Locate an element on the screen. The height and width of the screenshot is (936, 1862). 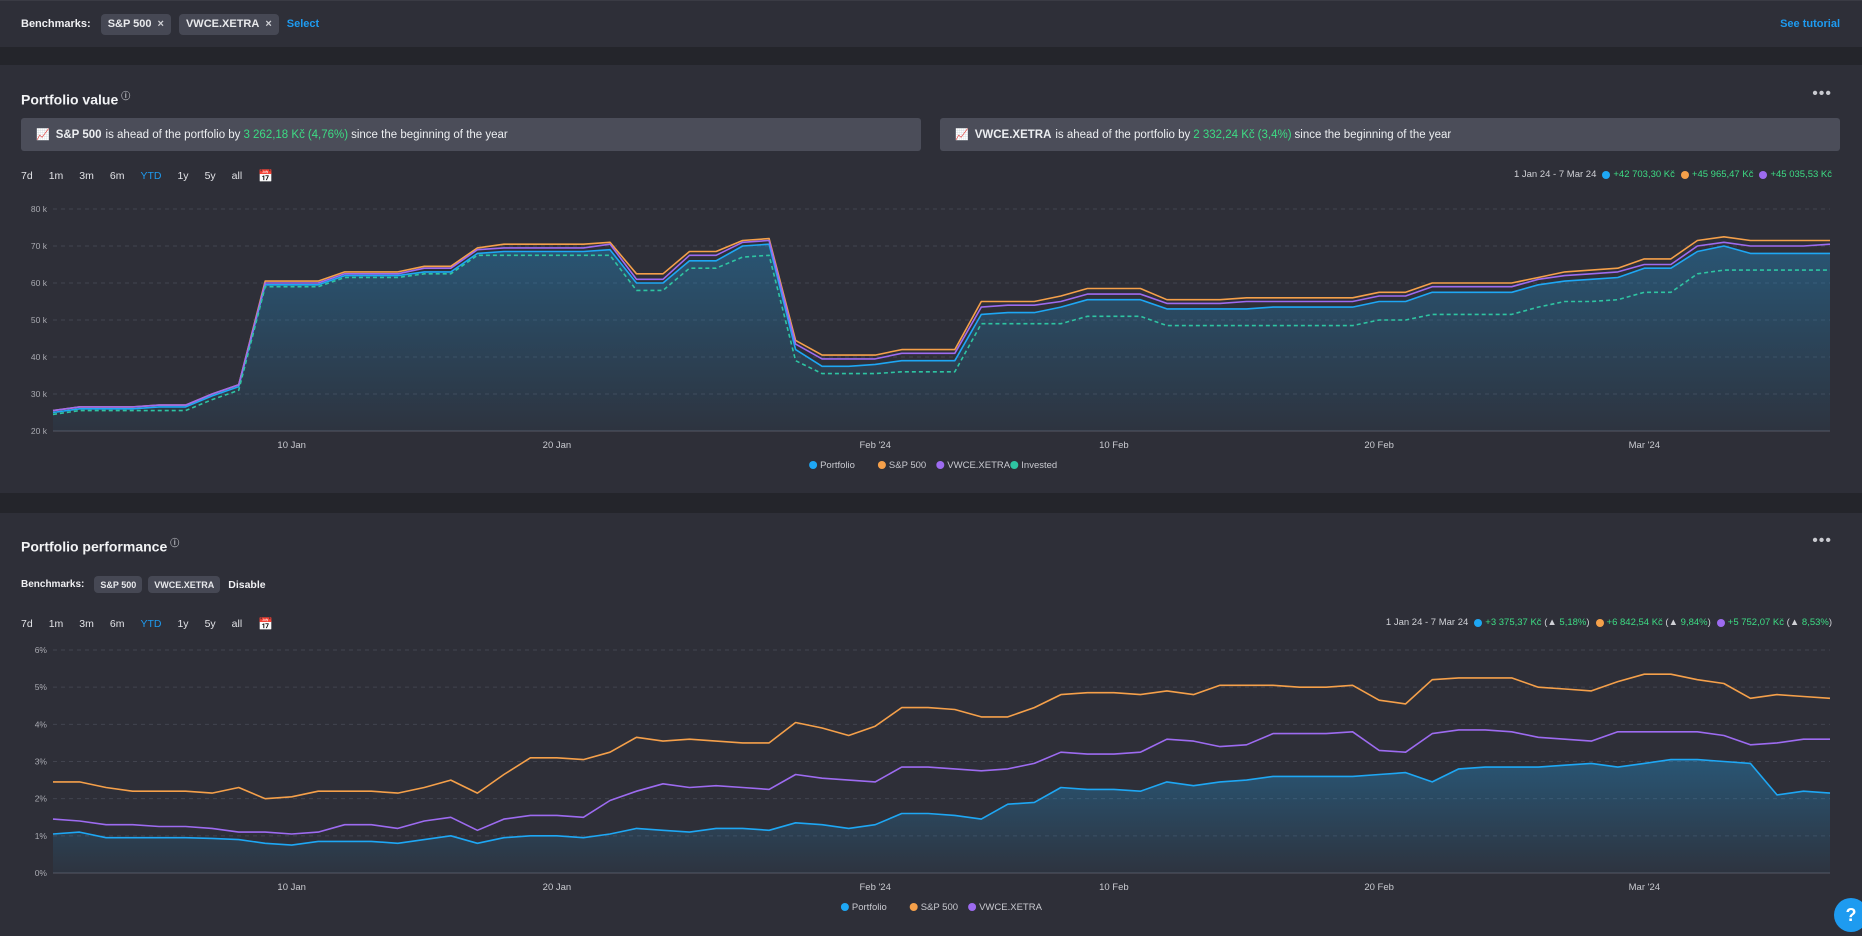
benchmark-chip-sp500: S&P 500 × is located at coordinates (135, 24).